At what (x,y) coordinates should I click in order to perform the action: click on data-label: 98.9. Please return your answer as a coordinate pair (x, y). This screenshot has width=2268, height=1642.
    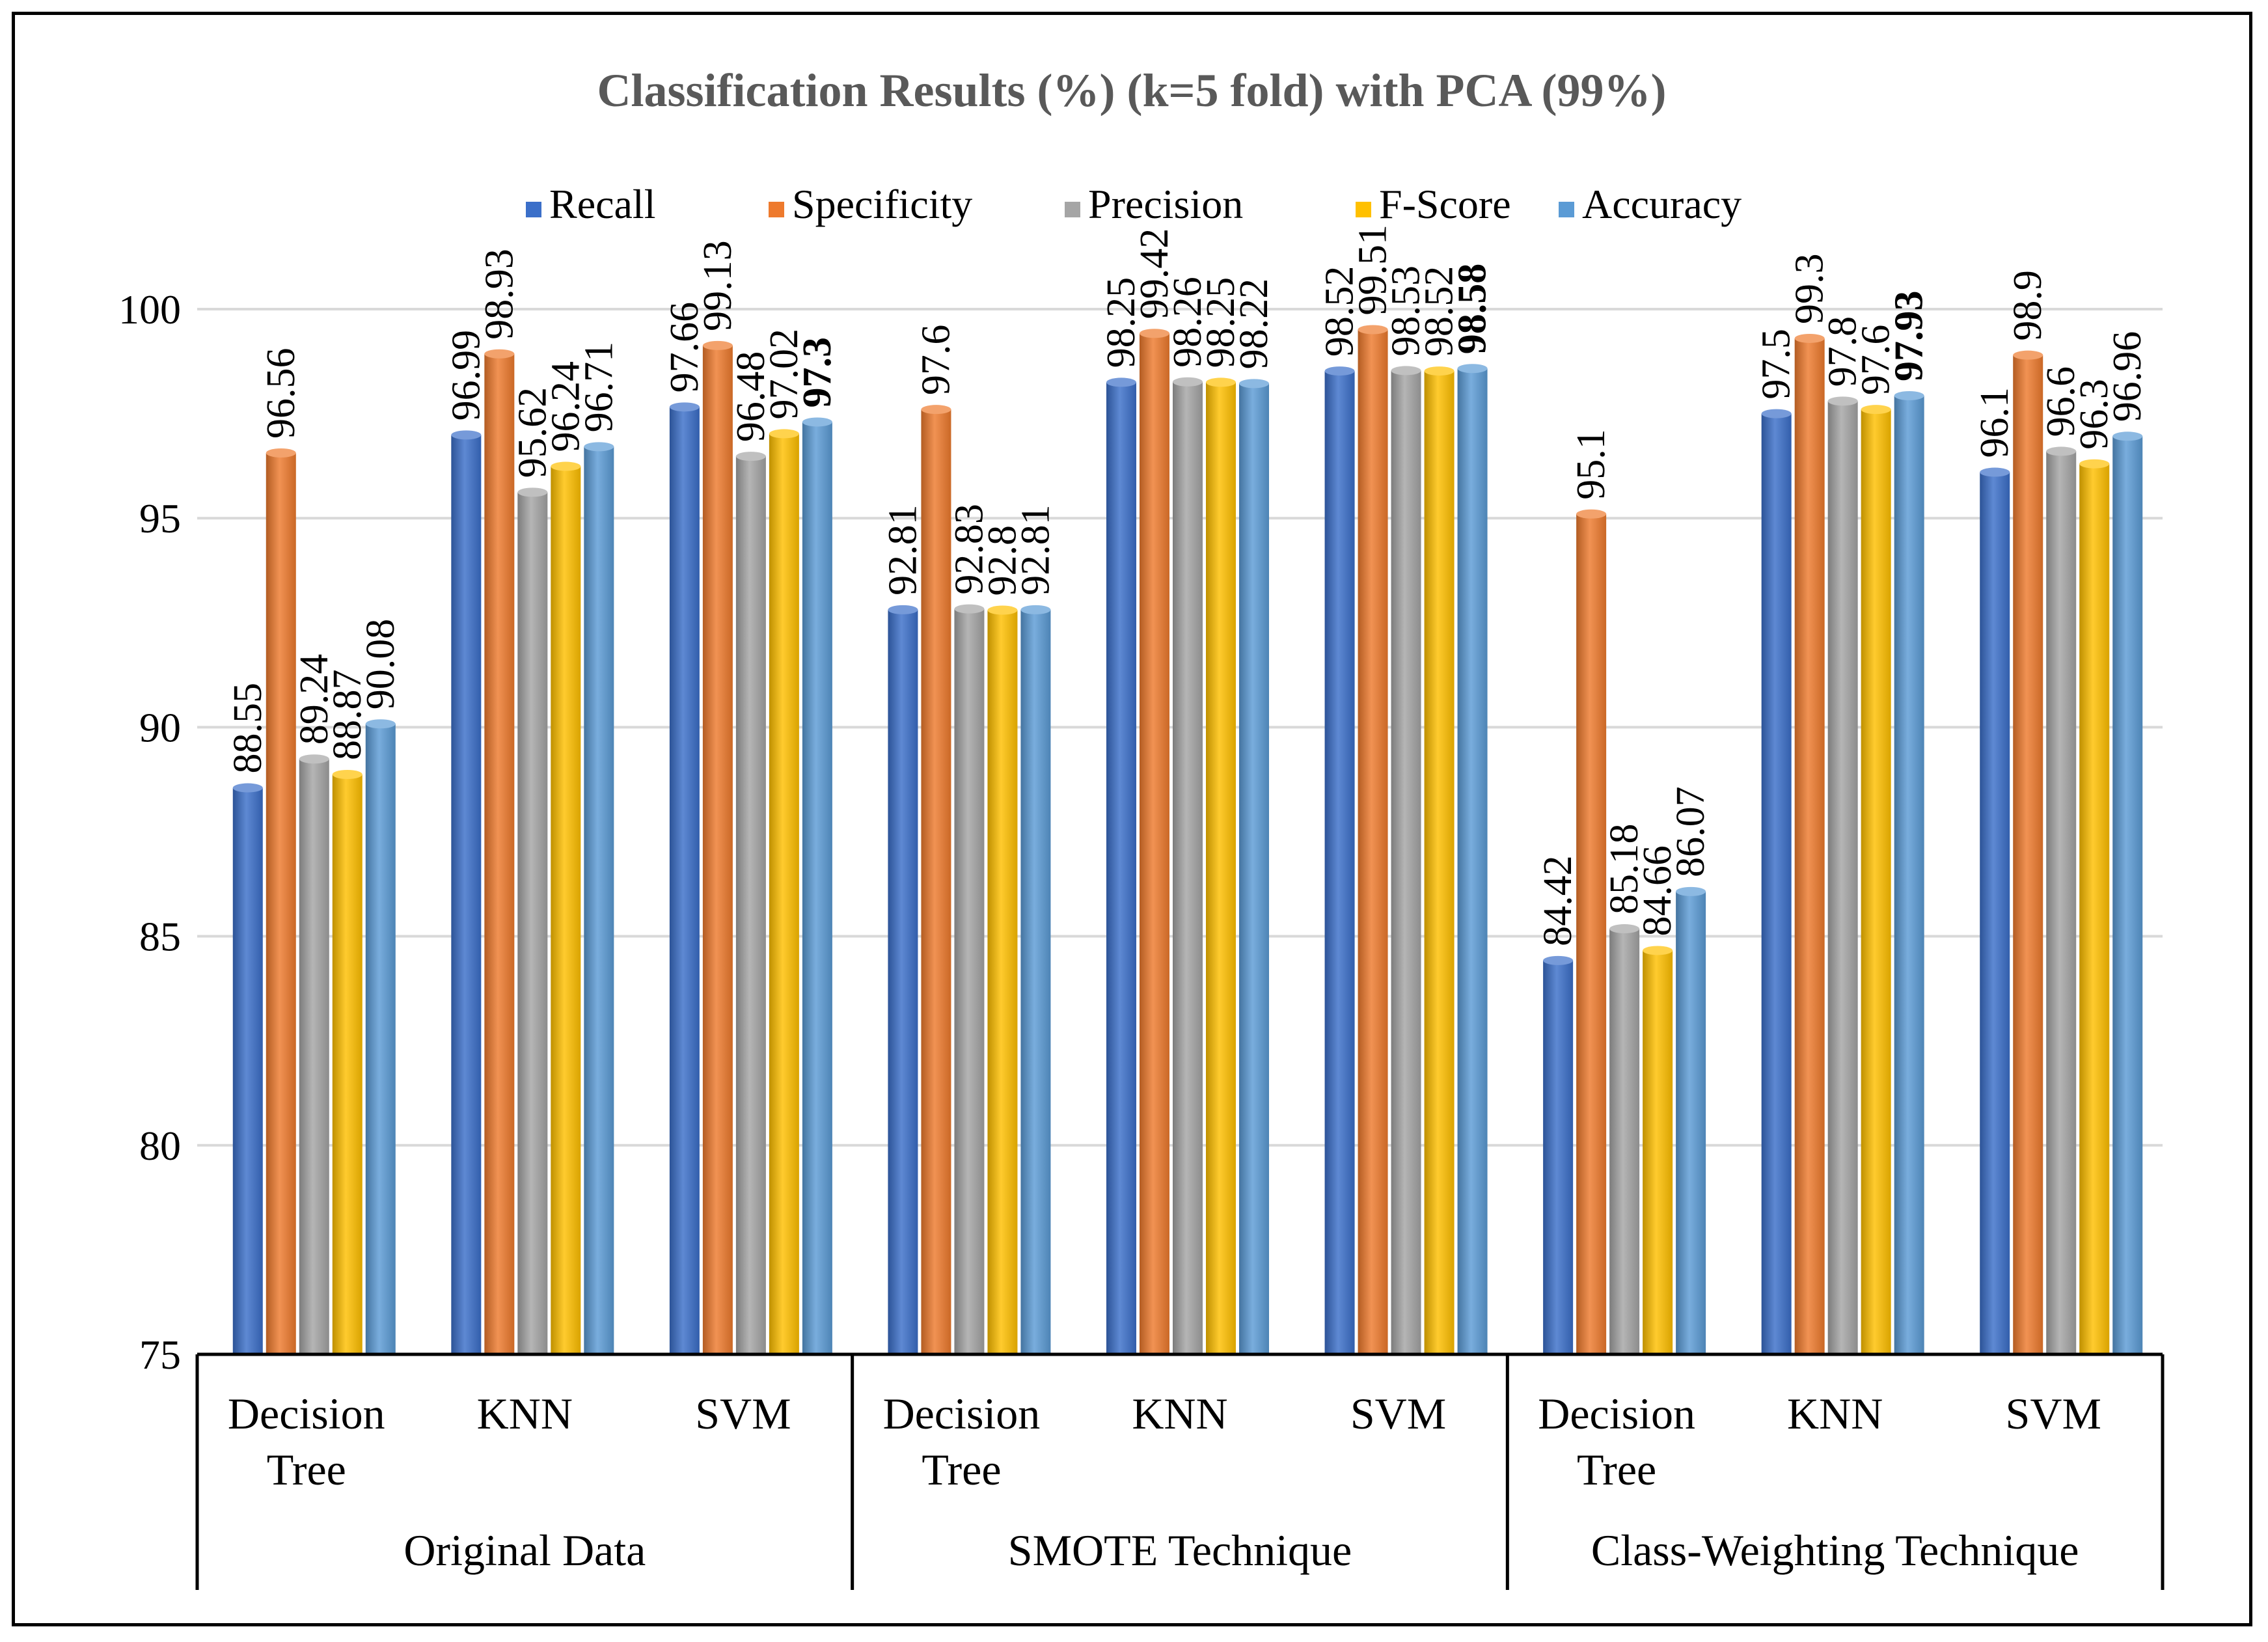
    Looking at the image, I should click on (2028, 305).